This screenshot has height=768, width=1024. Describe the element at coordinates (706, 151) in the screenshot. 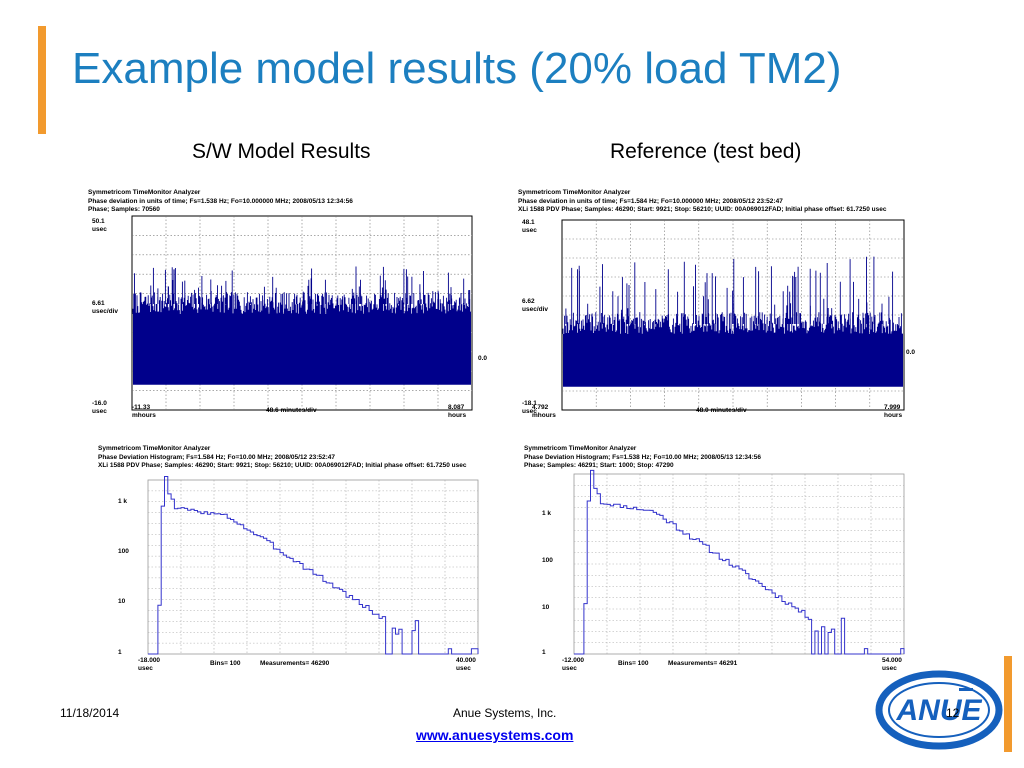

I see `right-column-heading: Reference (test bed)` at that location.